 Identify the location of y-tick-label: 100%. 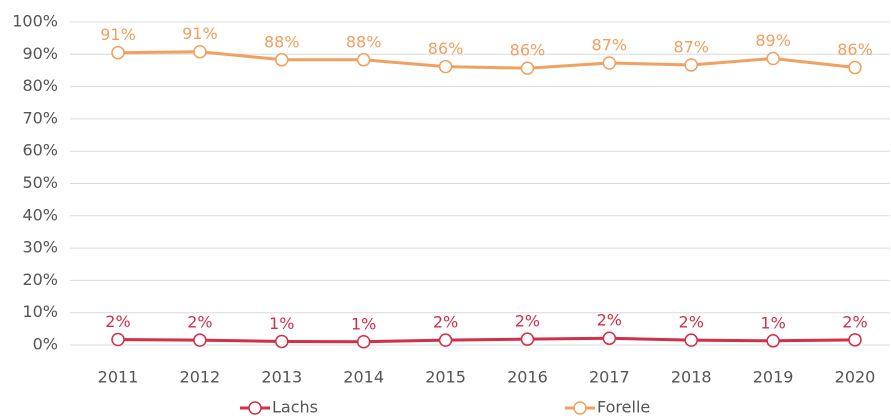
(35, 21).